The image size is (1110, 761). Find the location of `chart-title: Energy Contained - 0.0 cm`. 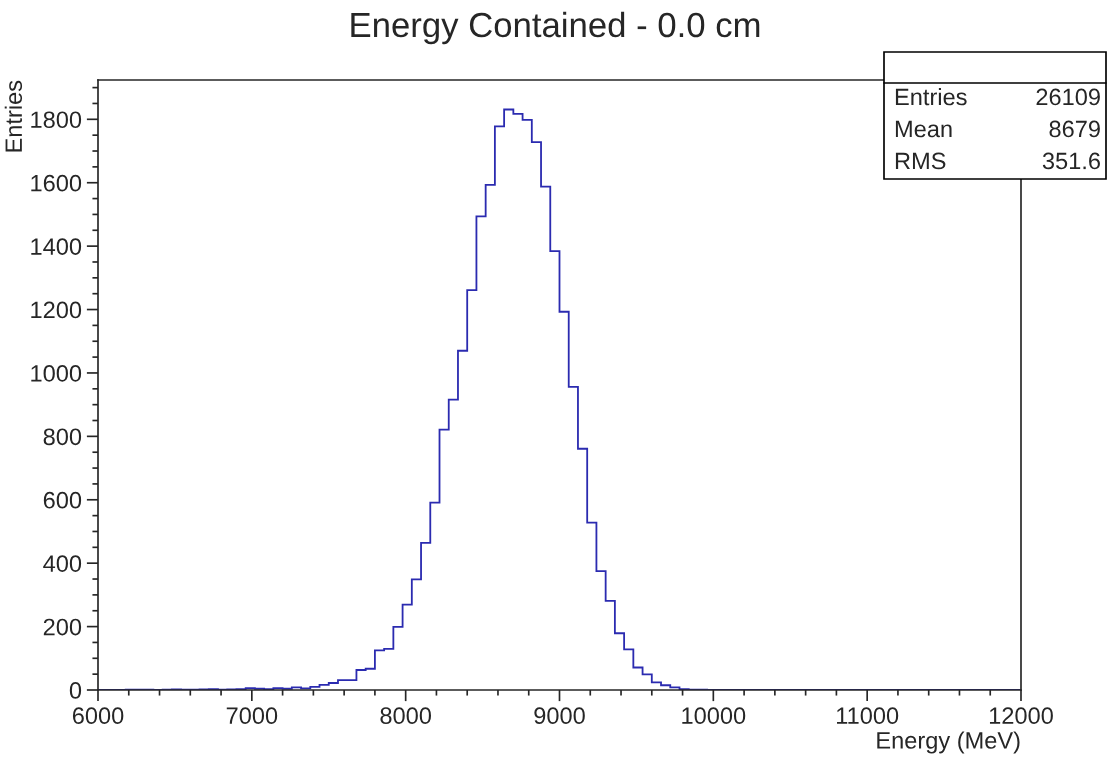

chart-title: Energy Contained - 0.0 cm is located at coordinates (555, 28).